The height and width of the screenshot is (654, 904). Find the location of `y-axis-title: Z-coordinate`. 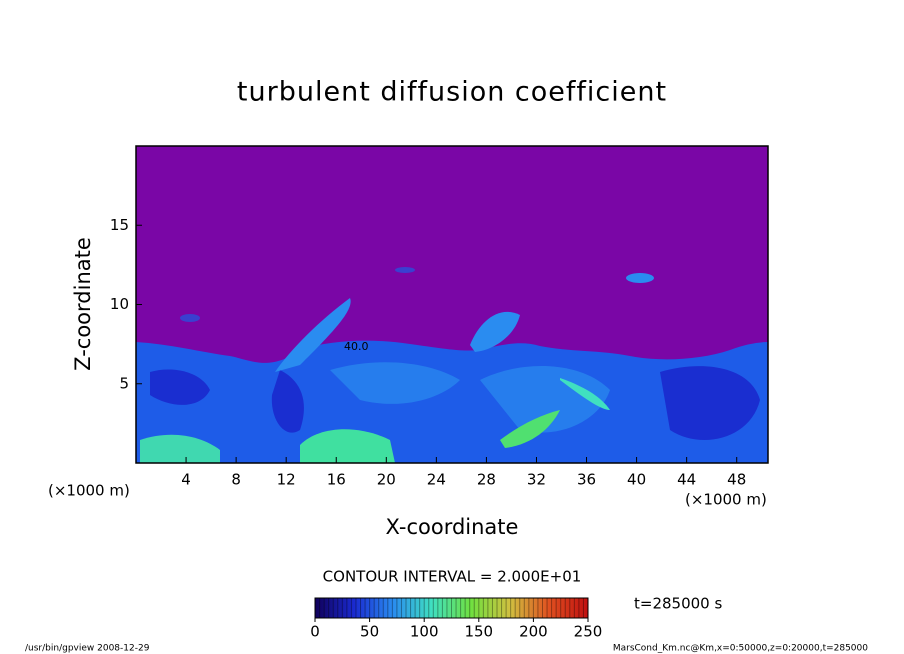

y-axis-title: Z-coordinate is located at coordinates (83, 304).